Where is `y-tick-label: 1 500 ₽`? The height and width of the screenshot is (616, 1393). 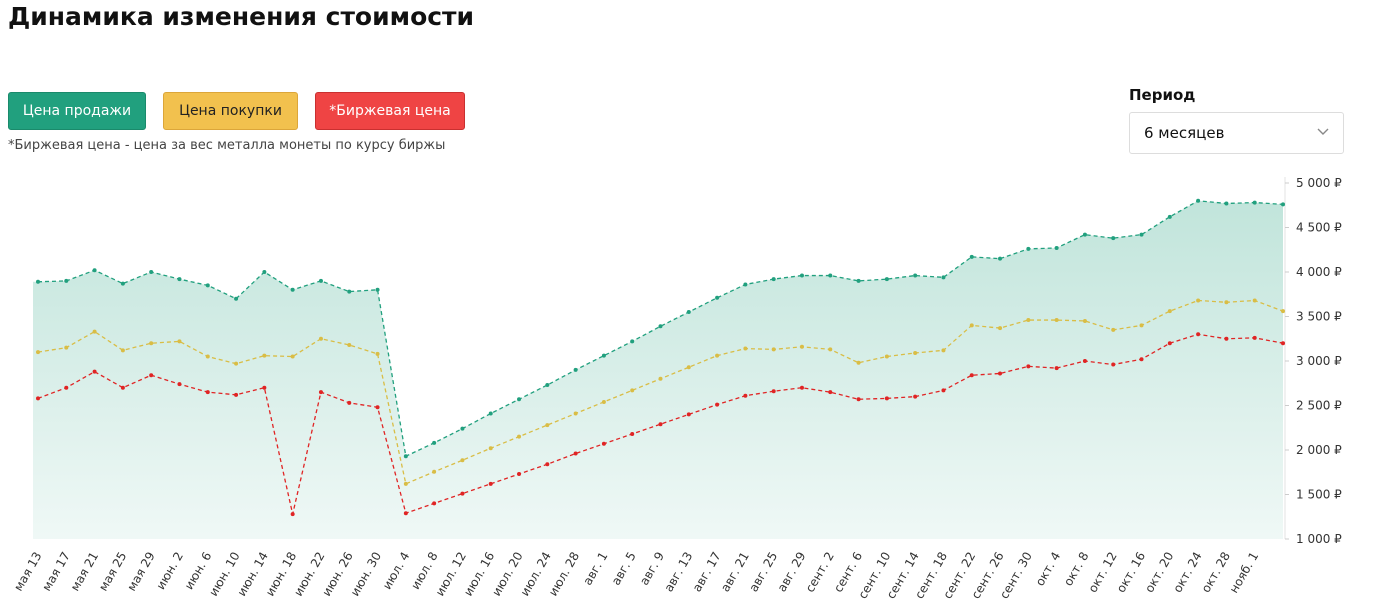 y-tick-label: 1 500 ₽ is located at coordinates (1319, 495).